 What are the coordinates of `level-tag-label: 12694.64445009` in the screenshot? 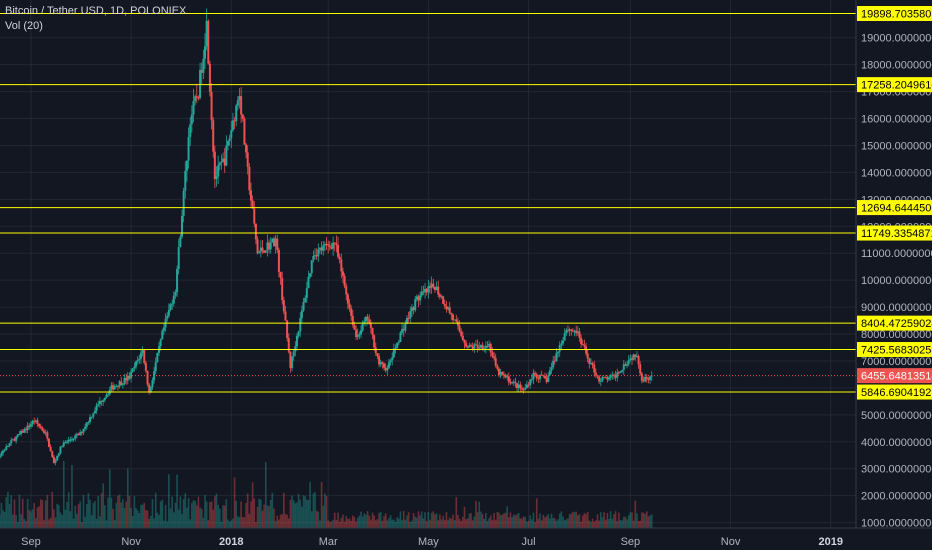 It's located at (896, 209).